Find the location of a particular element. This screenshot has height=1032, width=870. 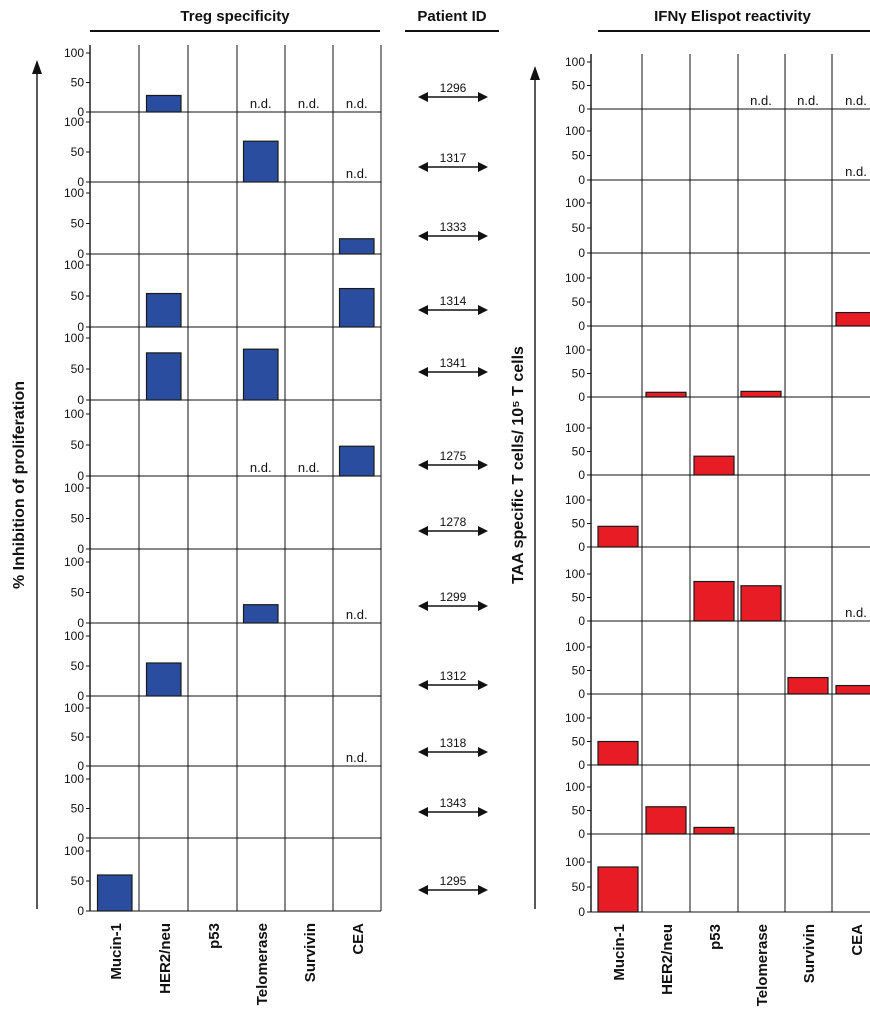

ifng-header-rule is located at coordinates (734, 31).